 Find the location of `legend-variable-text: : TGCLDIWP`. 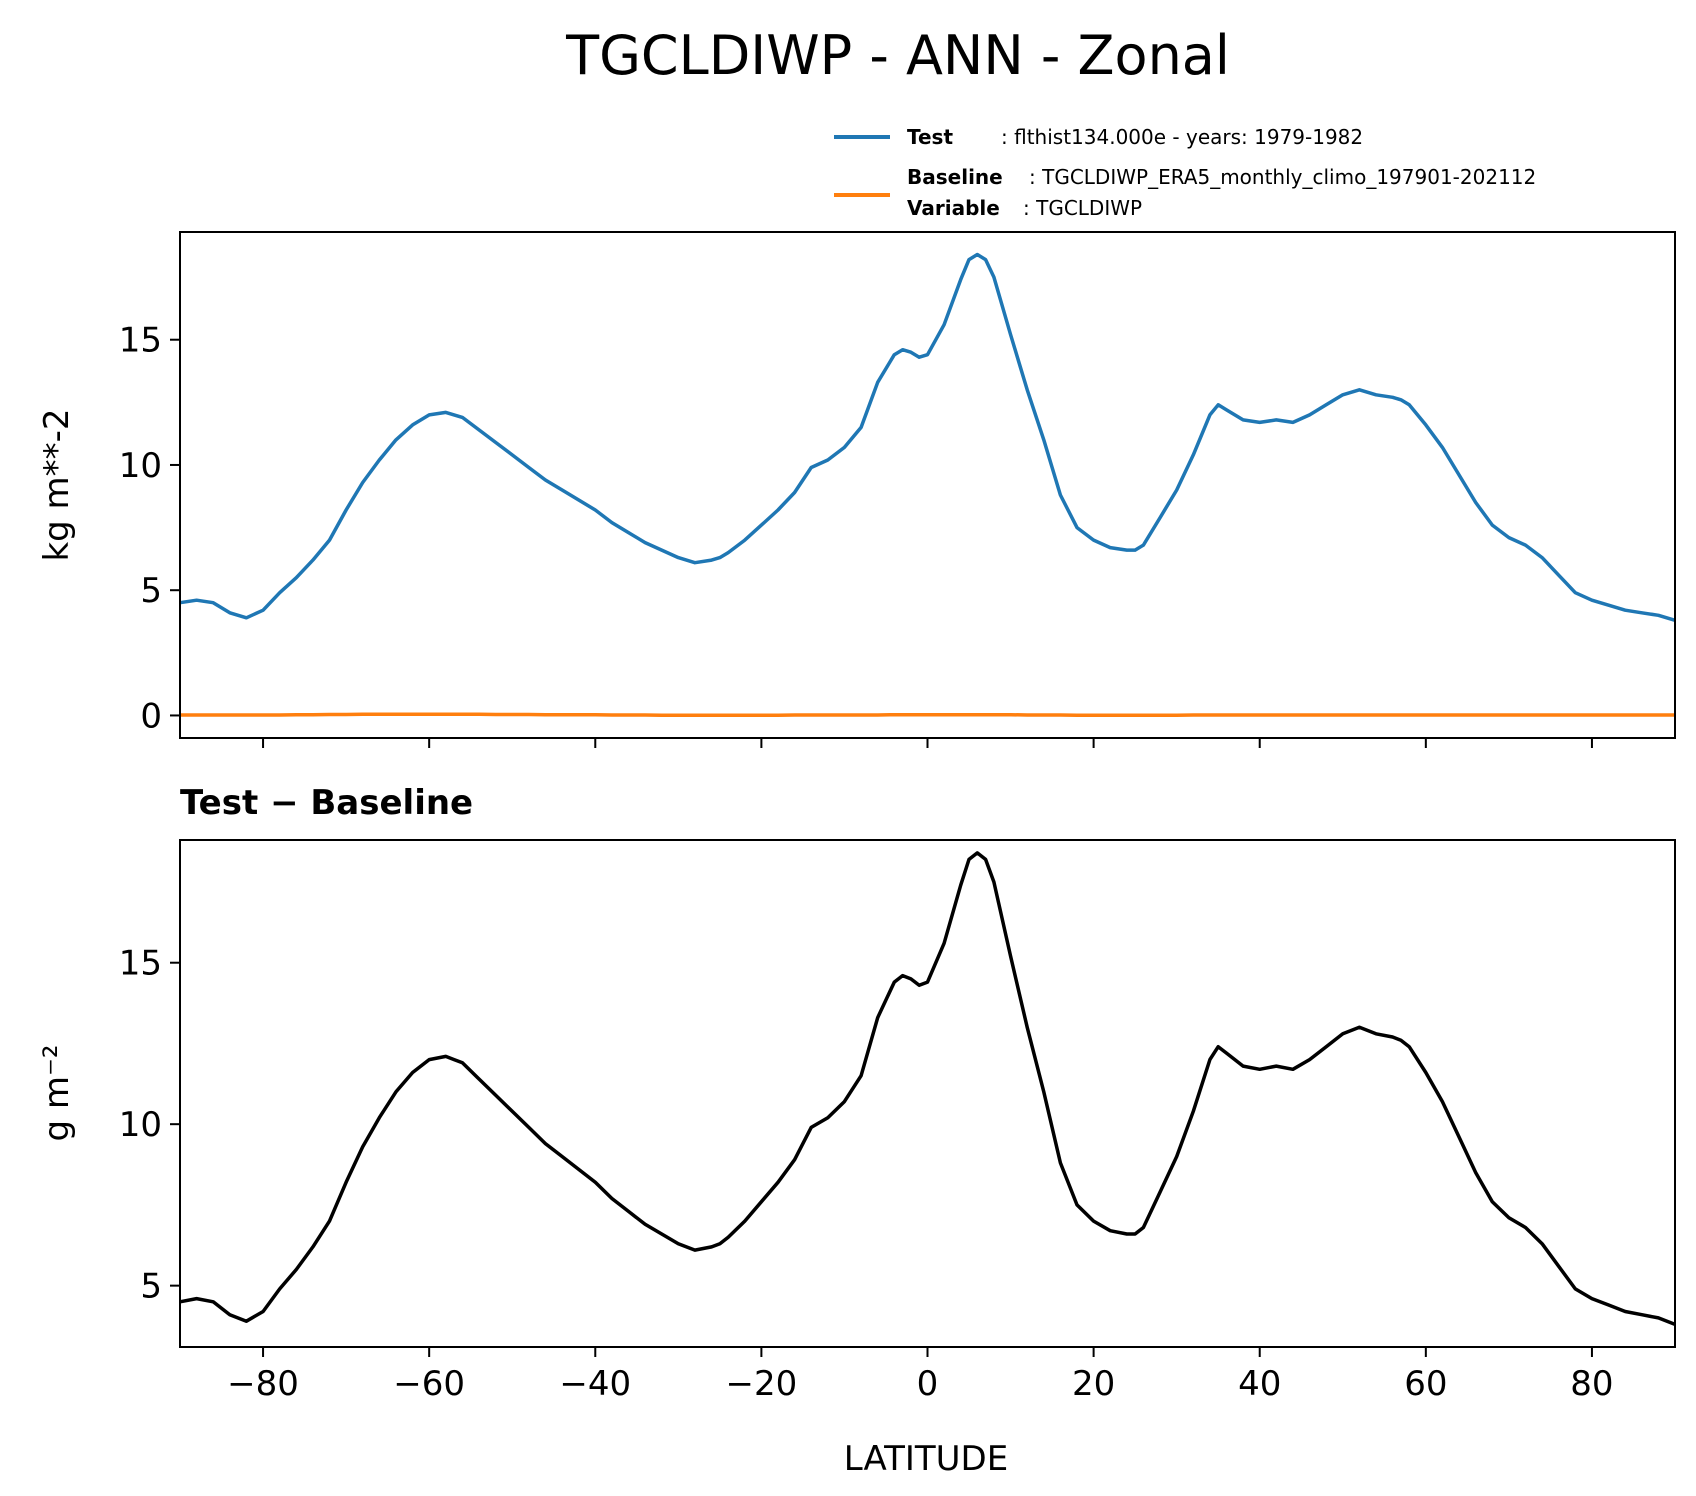

legend-variable-text: : TGCLDIWP is located at coordinates (1082, 208).